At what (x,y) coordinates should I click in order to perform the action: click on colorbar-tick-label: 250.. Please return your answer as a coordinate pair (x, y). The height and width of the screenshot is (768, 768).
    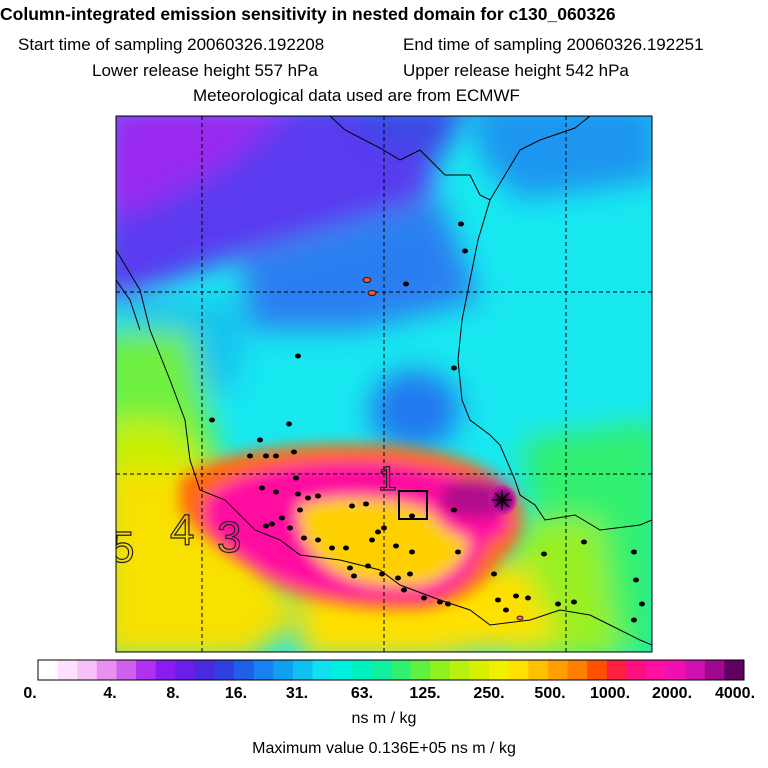
    Looking at the image, I should click on (489, 693).